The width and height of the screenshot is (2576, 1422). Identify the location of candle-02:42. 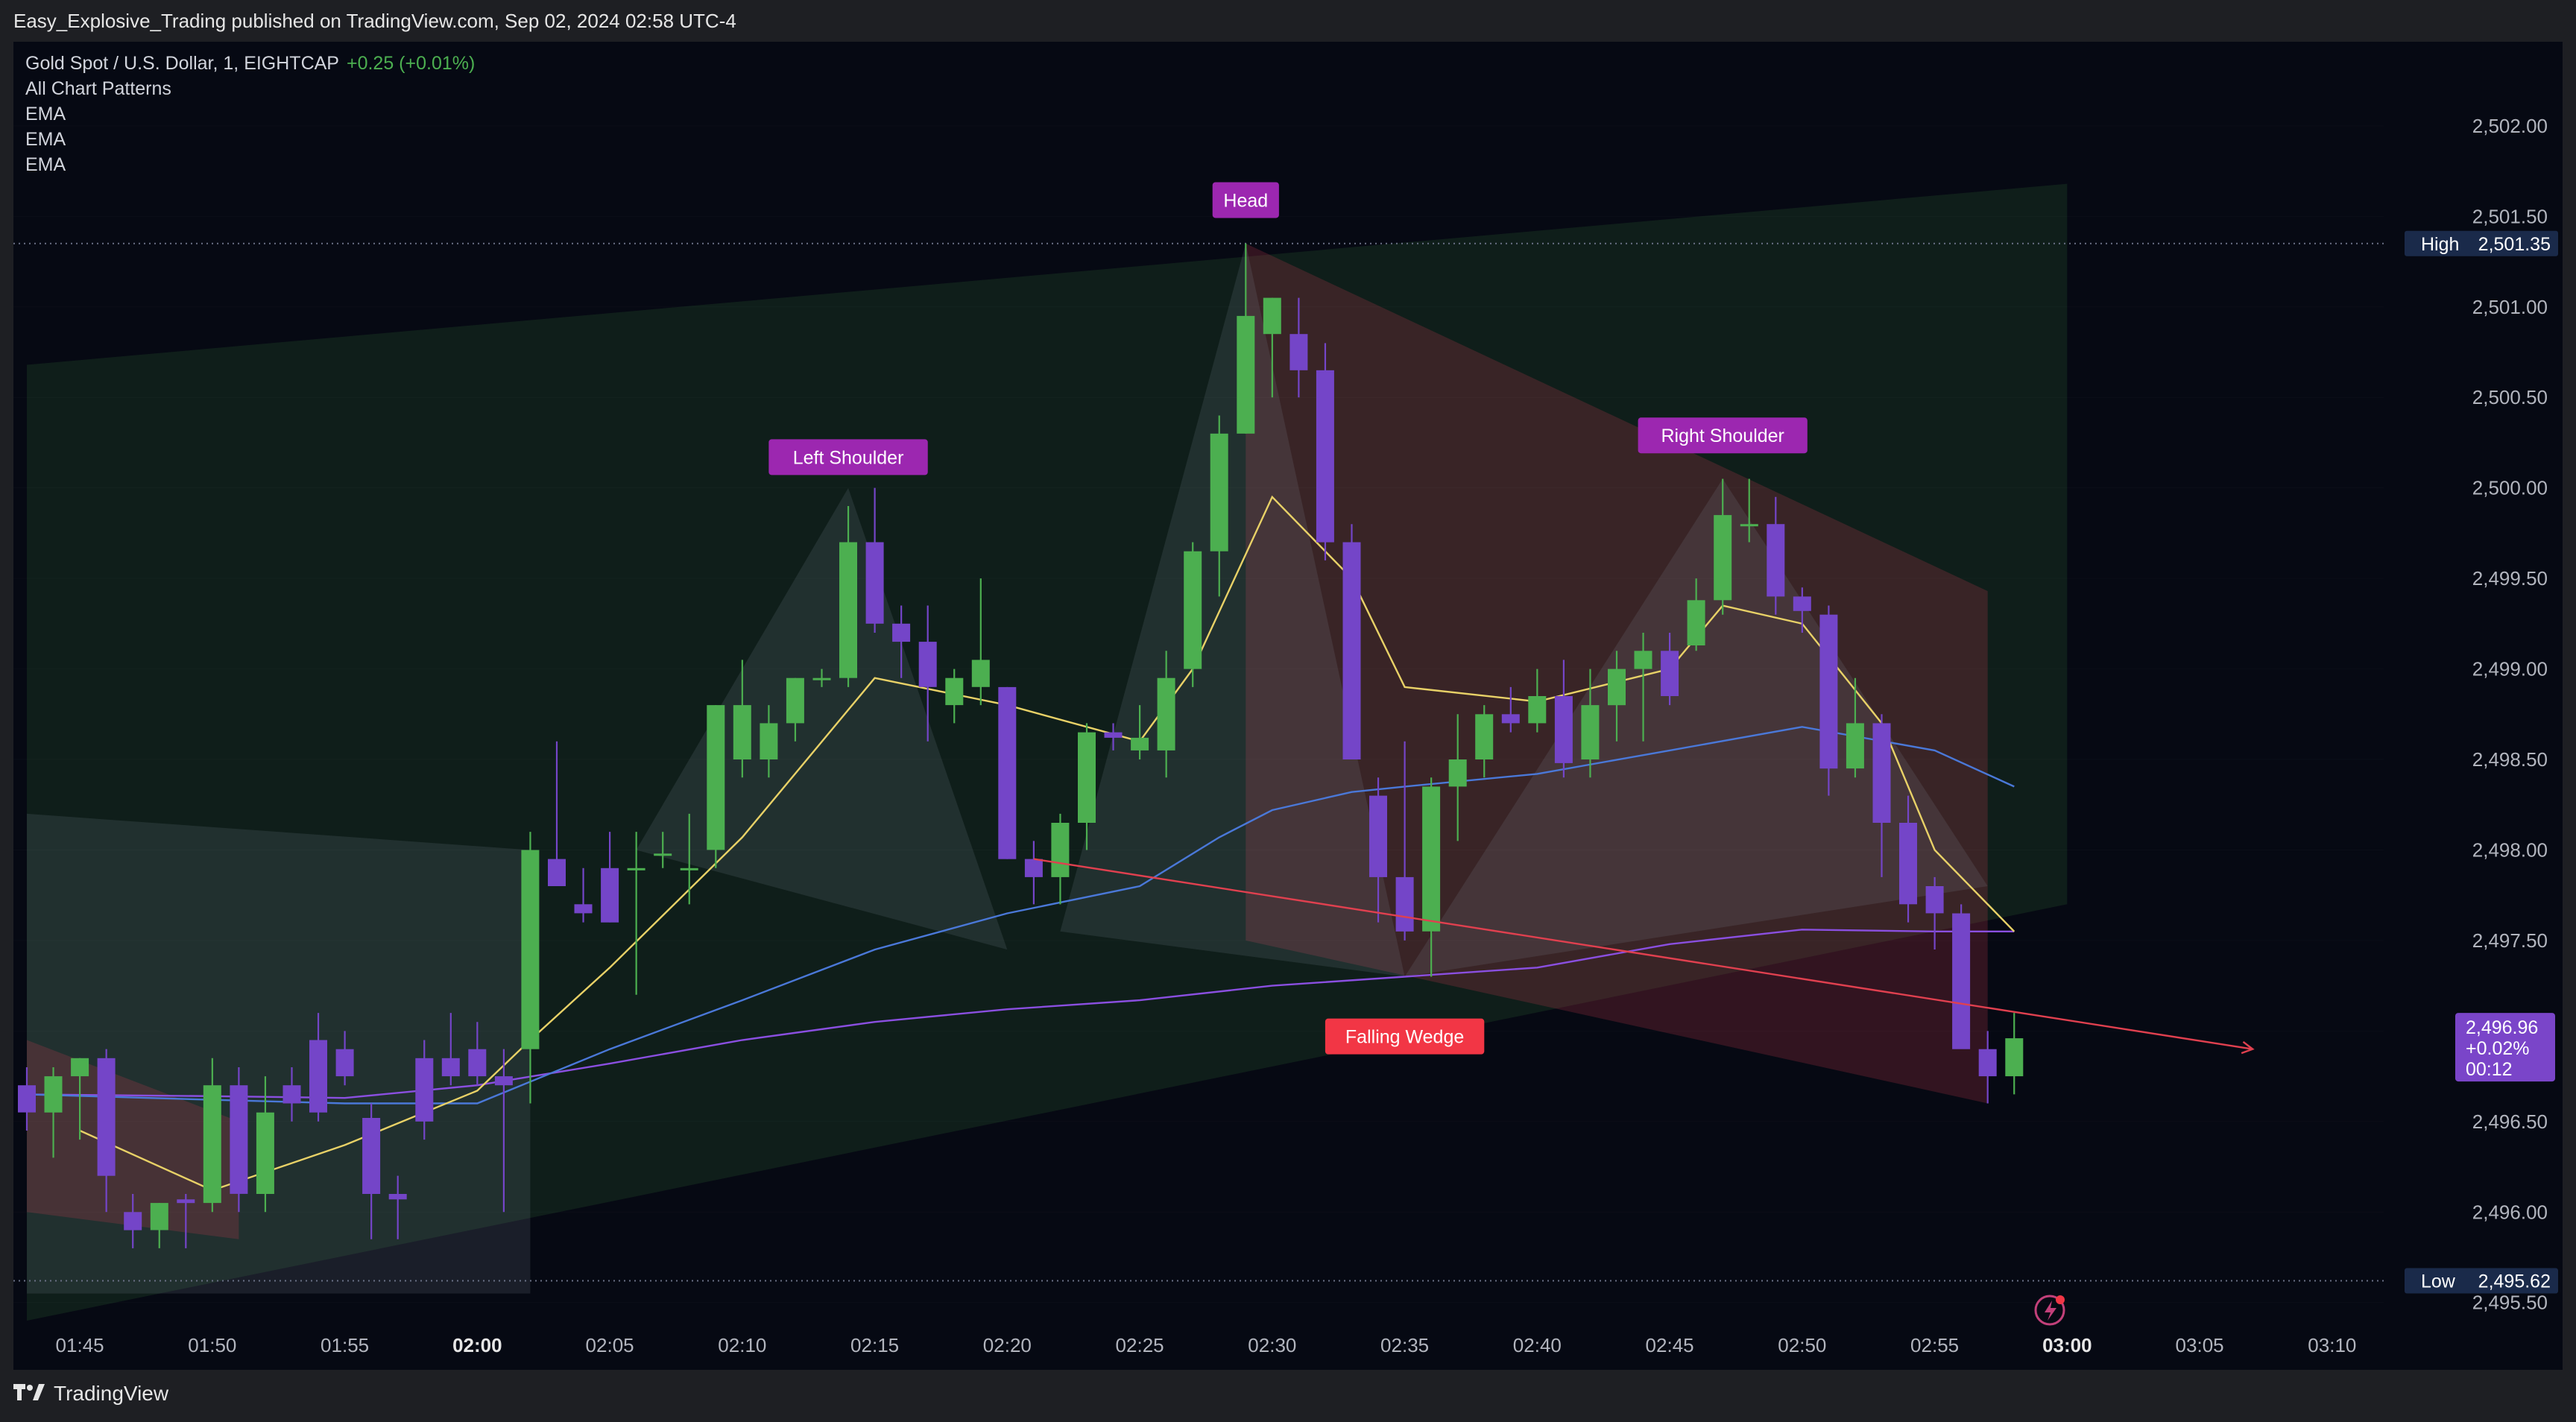
(1590, 723).